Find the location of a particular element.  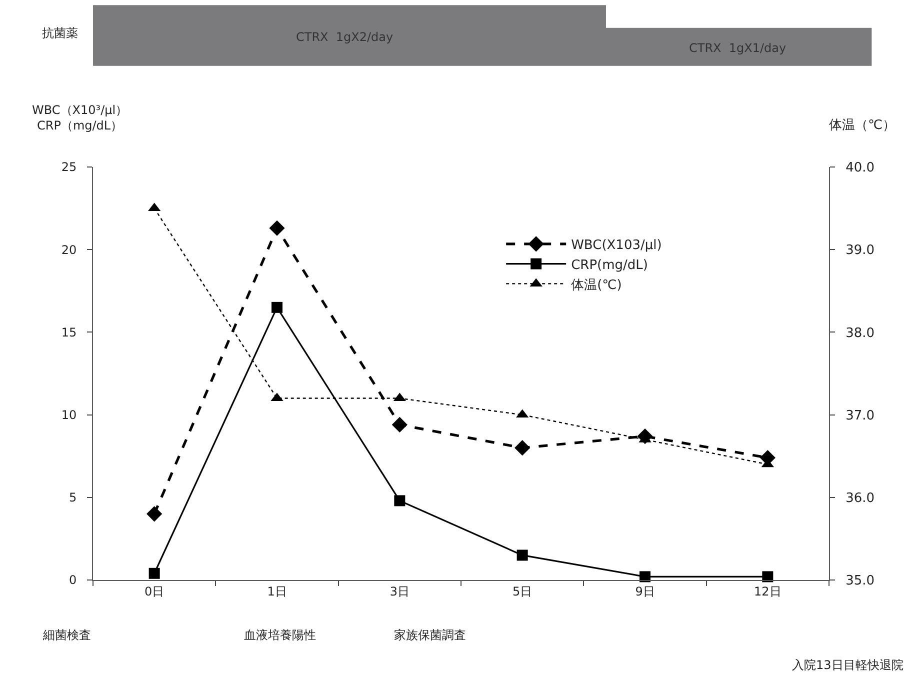

x-tick-label: 3日 is located at coordinates (400, 591).